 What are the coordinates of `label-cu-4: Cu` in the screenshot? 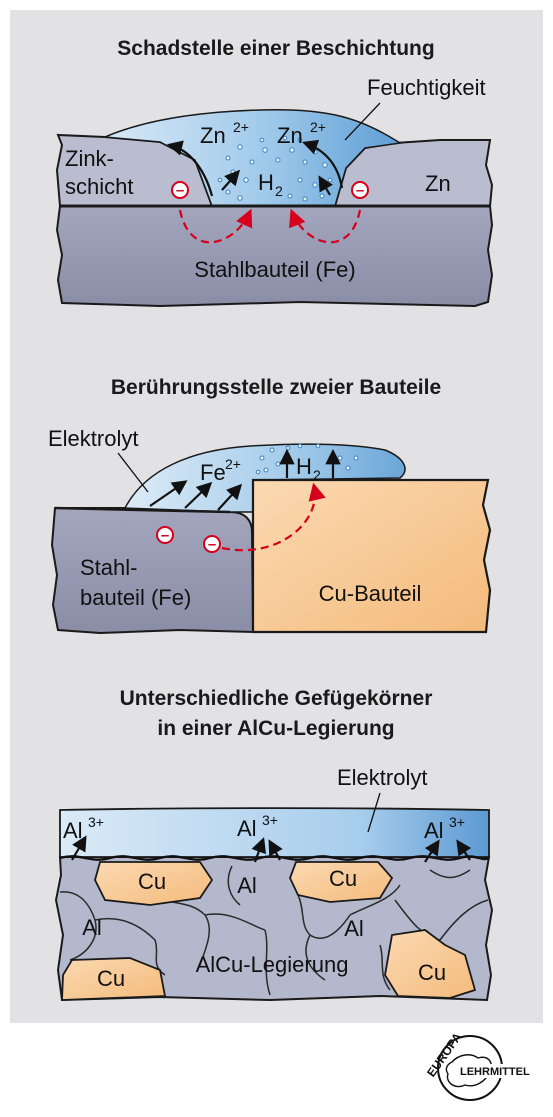 It's located at (432, 972).